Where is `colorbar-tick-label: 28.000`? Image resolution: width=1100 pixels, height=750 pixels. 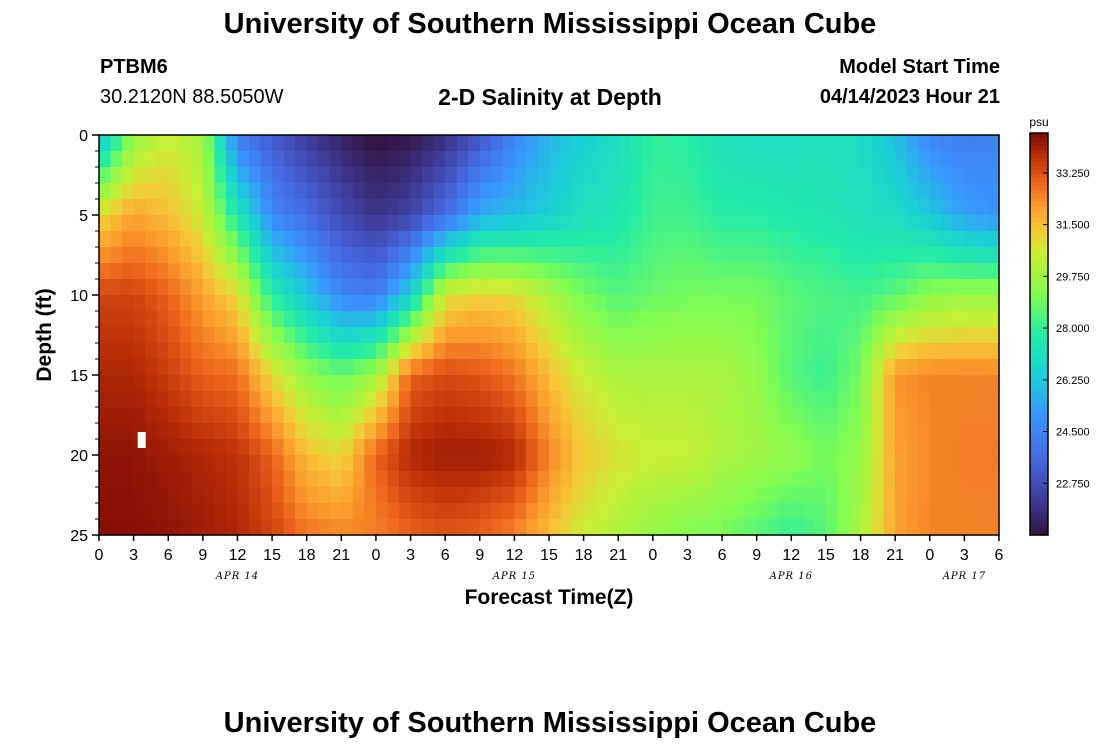 colorbar-tick-label: 28.000 is located at coordinates (1073, 329).